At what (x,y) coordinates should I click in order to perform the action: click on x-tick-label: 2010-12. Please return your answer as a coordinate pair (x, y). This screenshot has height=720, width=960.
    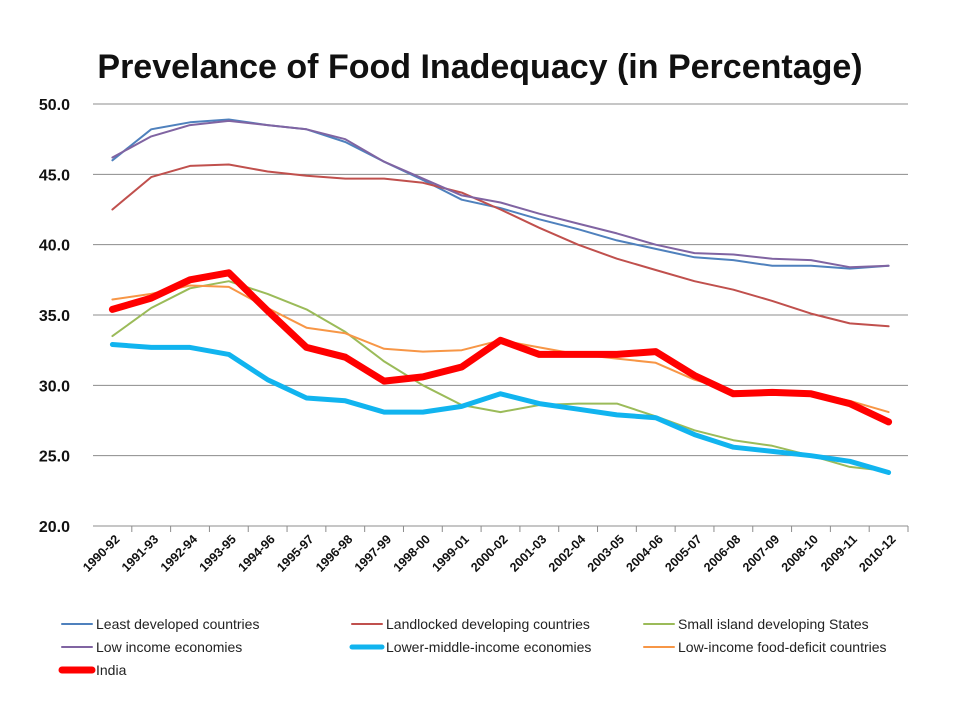
    Looking at the image, I should click on (877, 553).